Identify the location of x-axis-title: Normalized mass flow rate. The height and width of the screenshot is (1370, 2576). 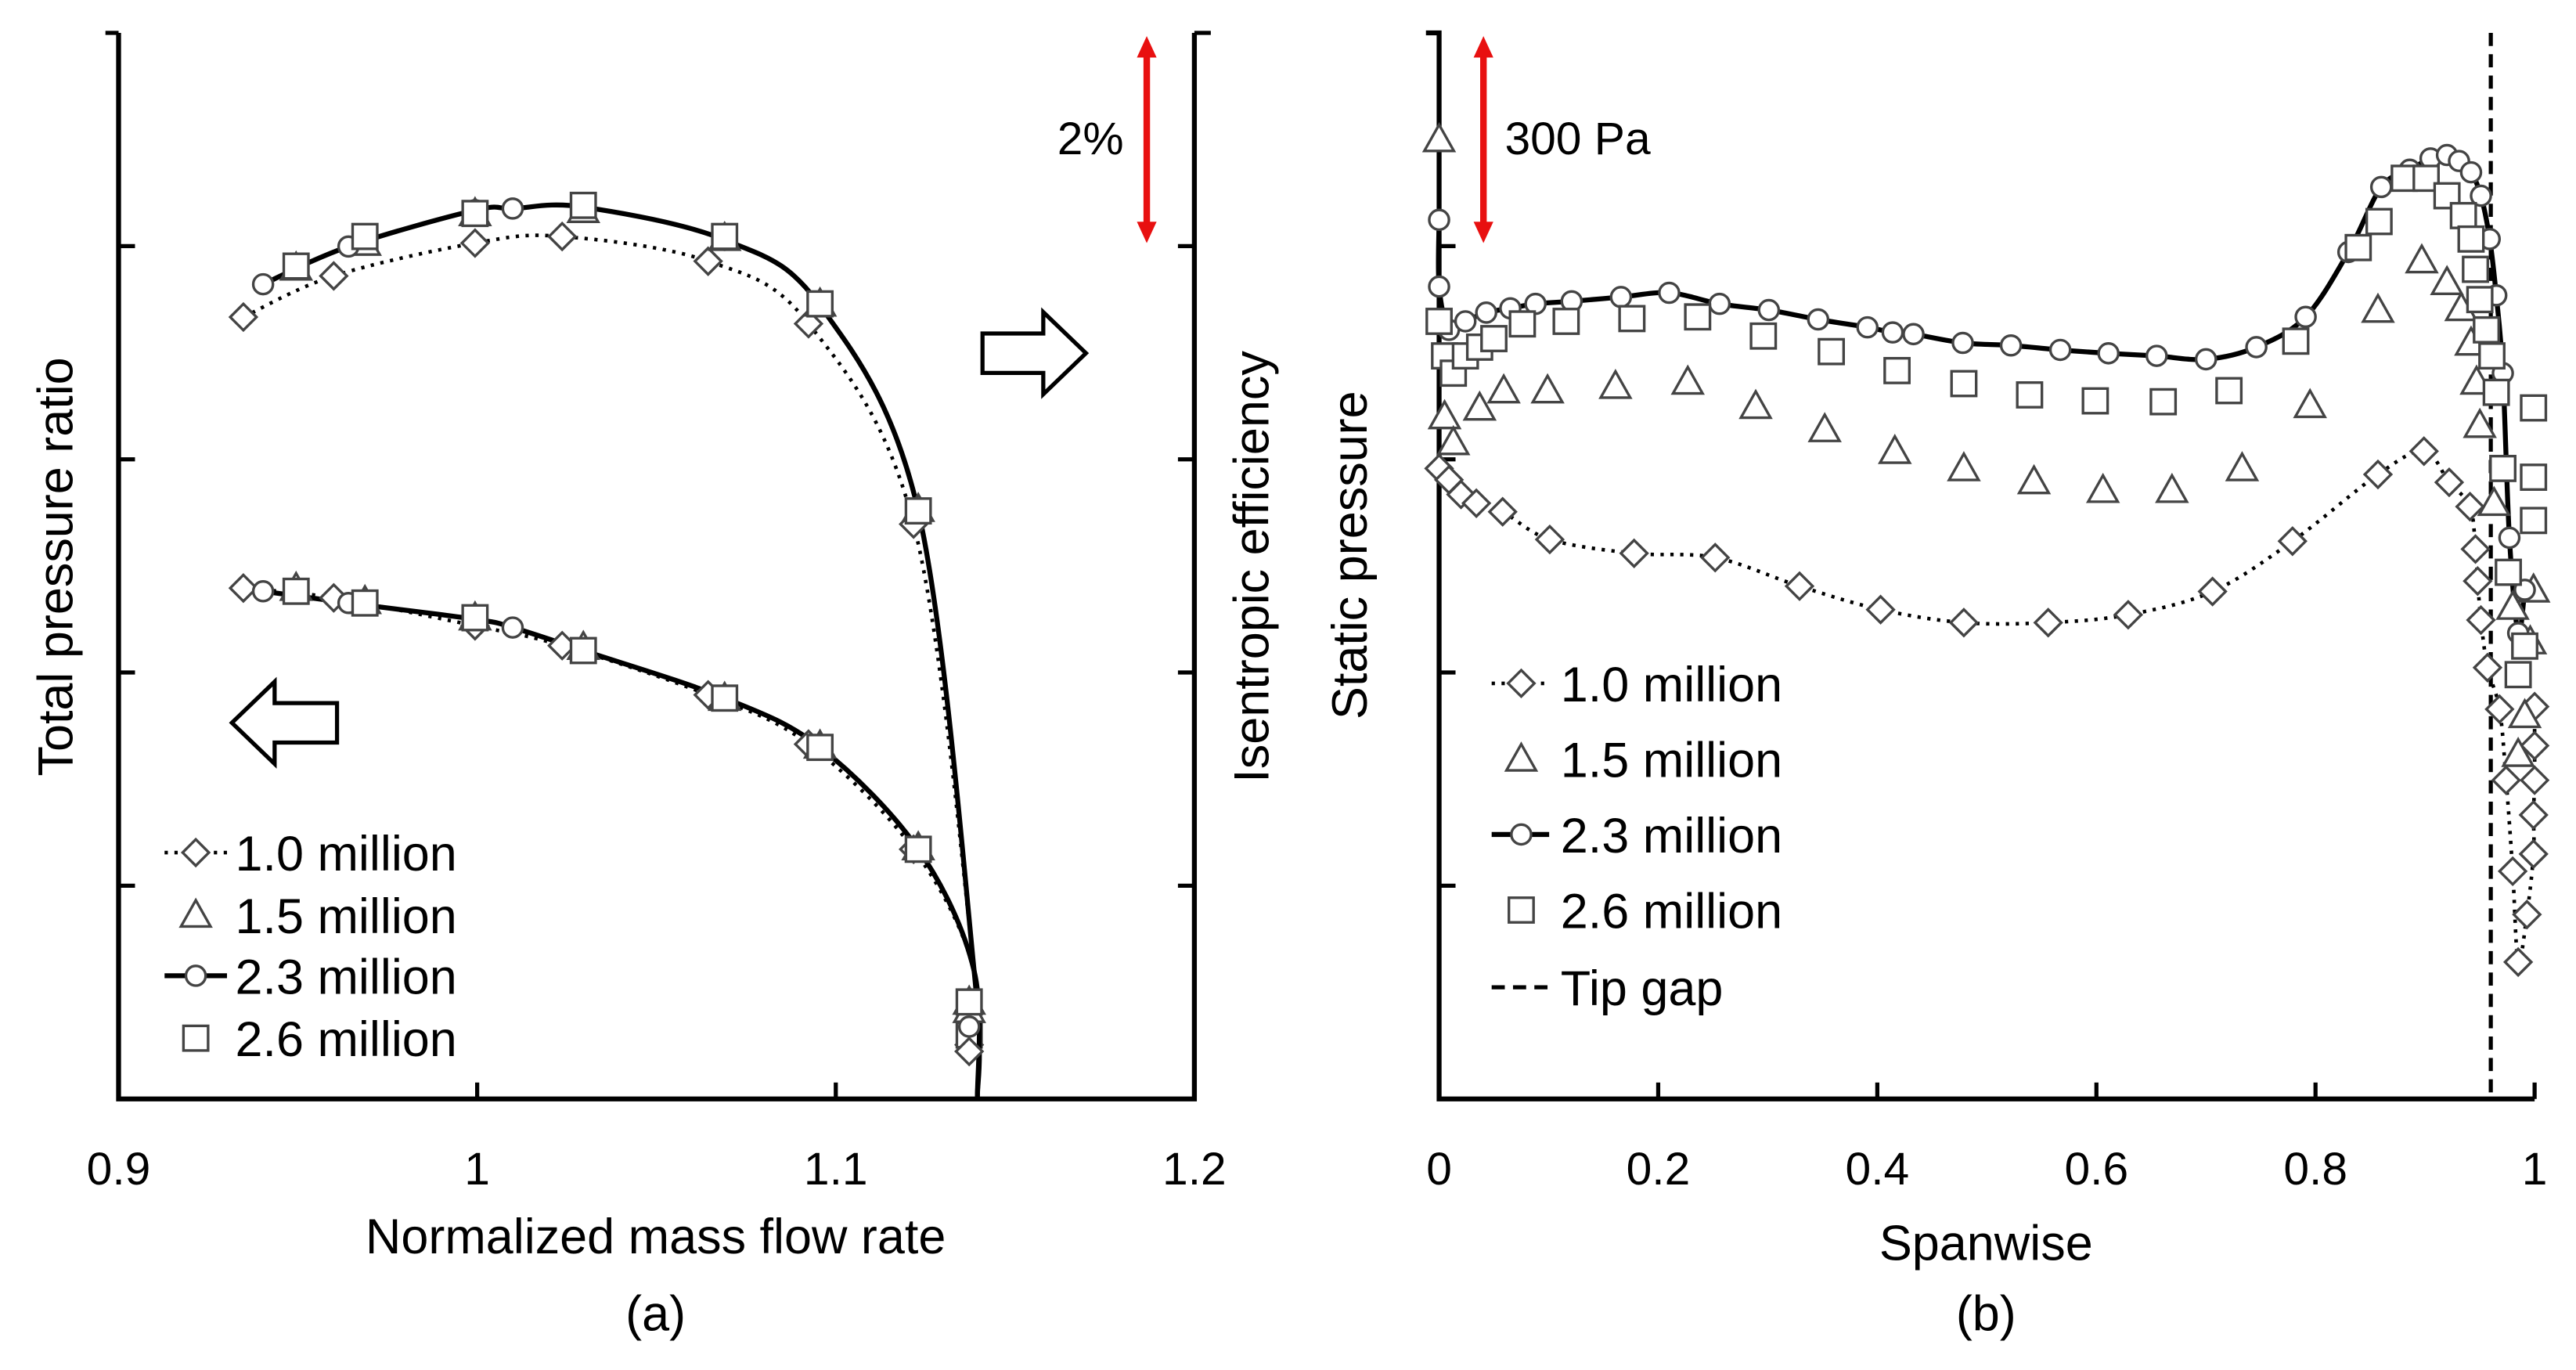
(656, 1237).